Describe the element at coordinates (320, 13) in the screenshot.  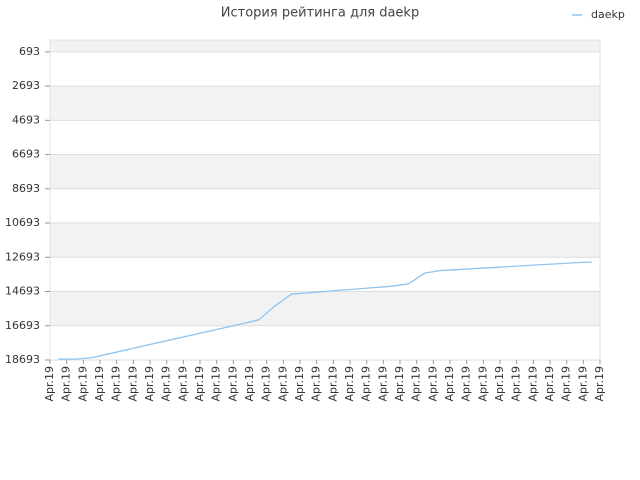
I see `chart-title: История рейтинга для daekp` at that location.